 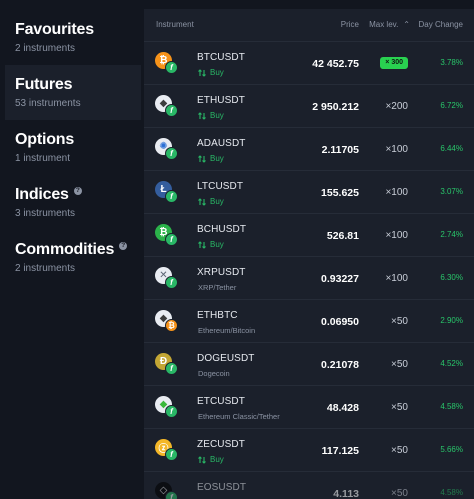 What do you see at coordinates (217, 315) in the screenshot?
I see `instrument-symbol: ETHBTC` at bounding box center [217, 315].